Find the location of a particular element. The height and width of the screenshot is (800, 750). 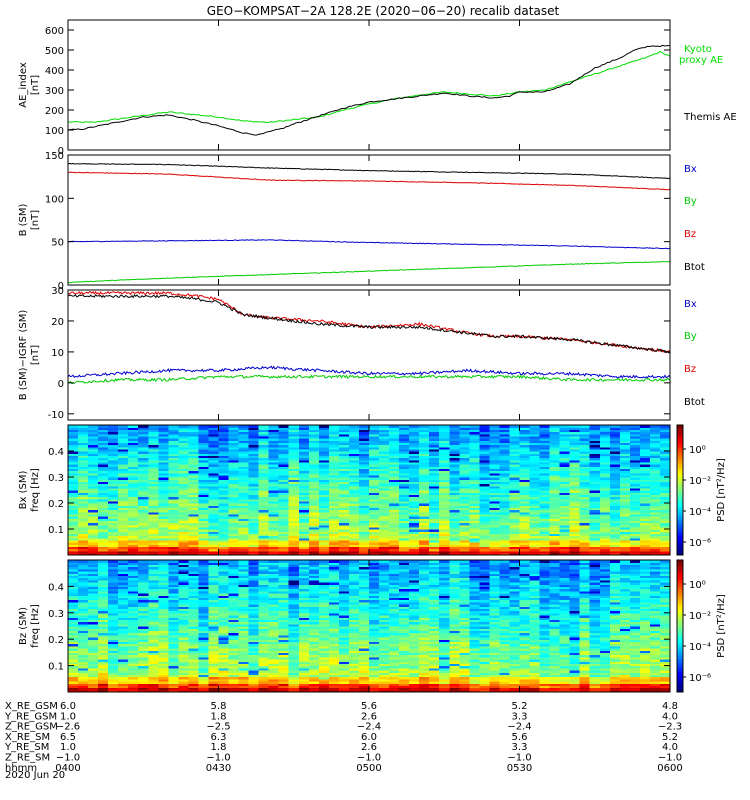

colorbar-tick-label: 10⁻⁶ is located at coordinates (700, 543).